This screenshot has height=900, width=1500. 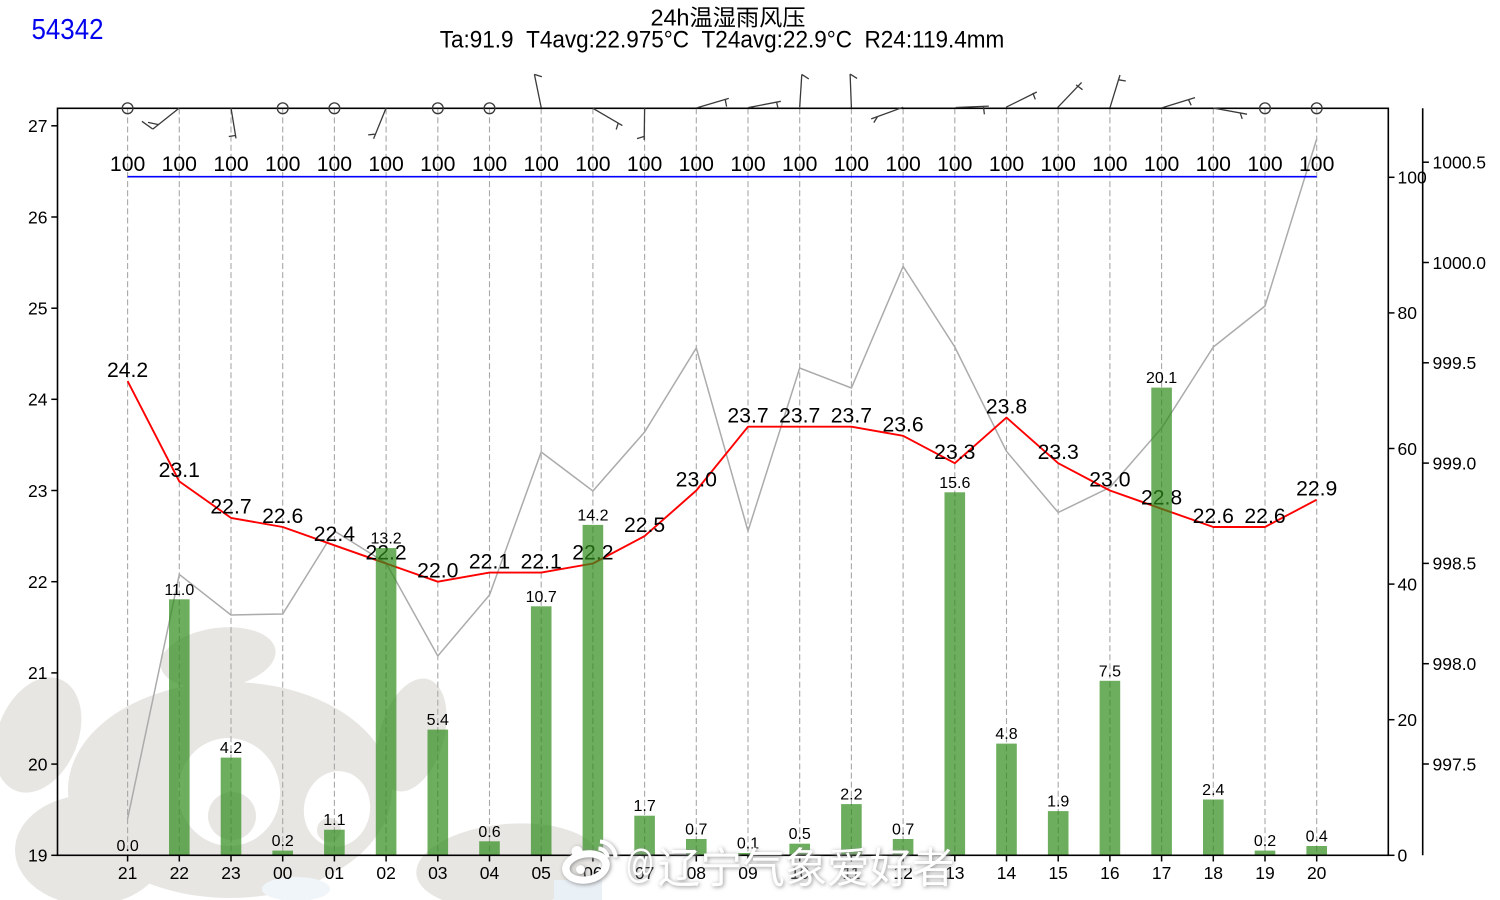 I want to click on svg-text: 998.5, so click(x=1455, y=564).